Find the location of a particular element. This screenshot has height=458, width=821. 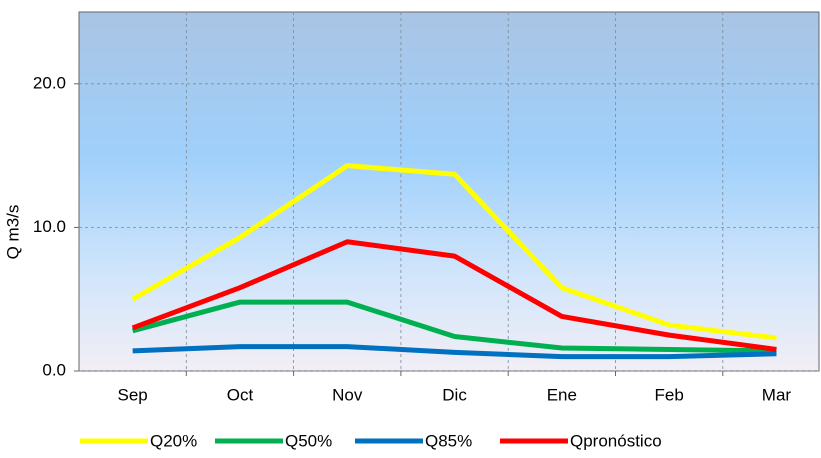

legend-label: Q85% is located at coordinates (448, 440).